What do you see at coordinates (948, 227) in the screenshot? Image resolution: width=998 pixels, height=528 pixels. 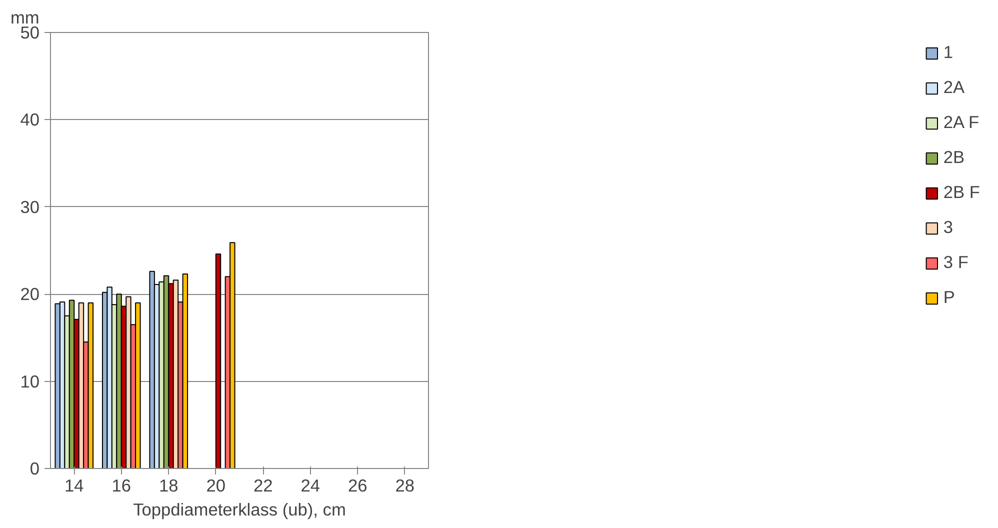 I see `legend-label: 3` at bounding box center [948, 227].